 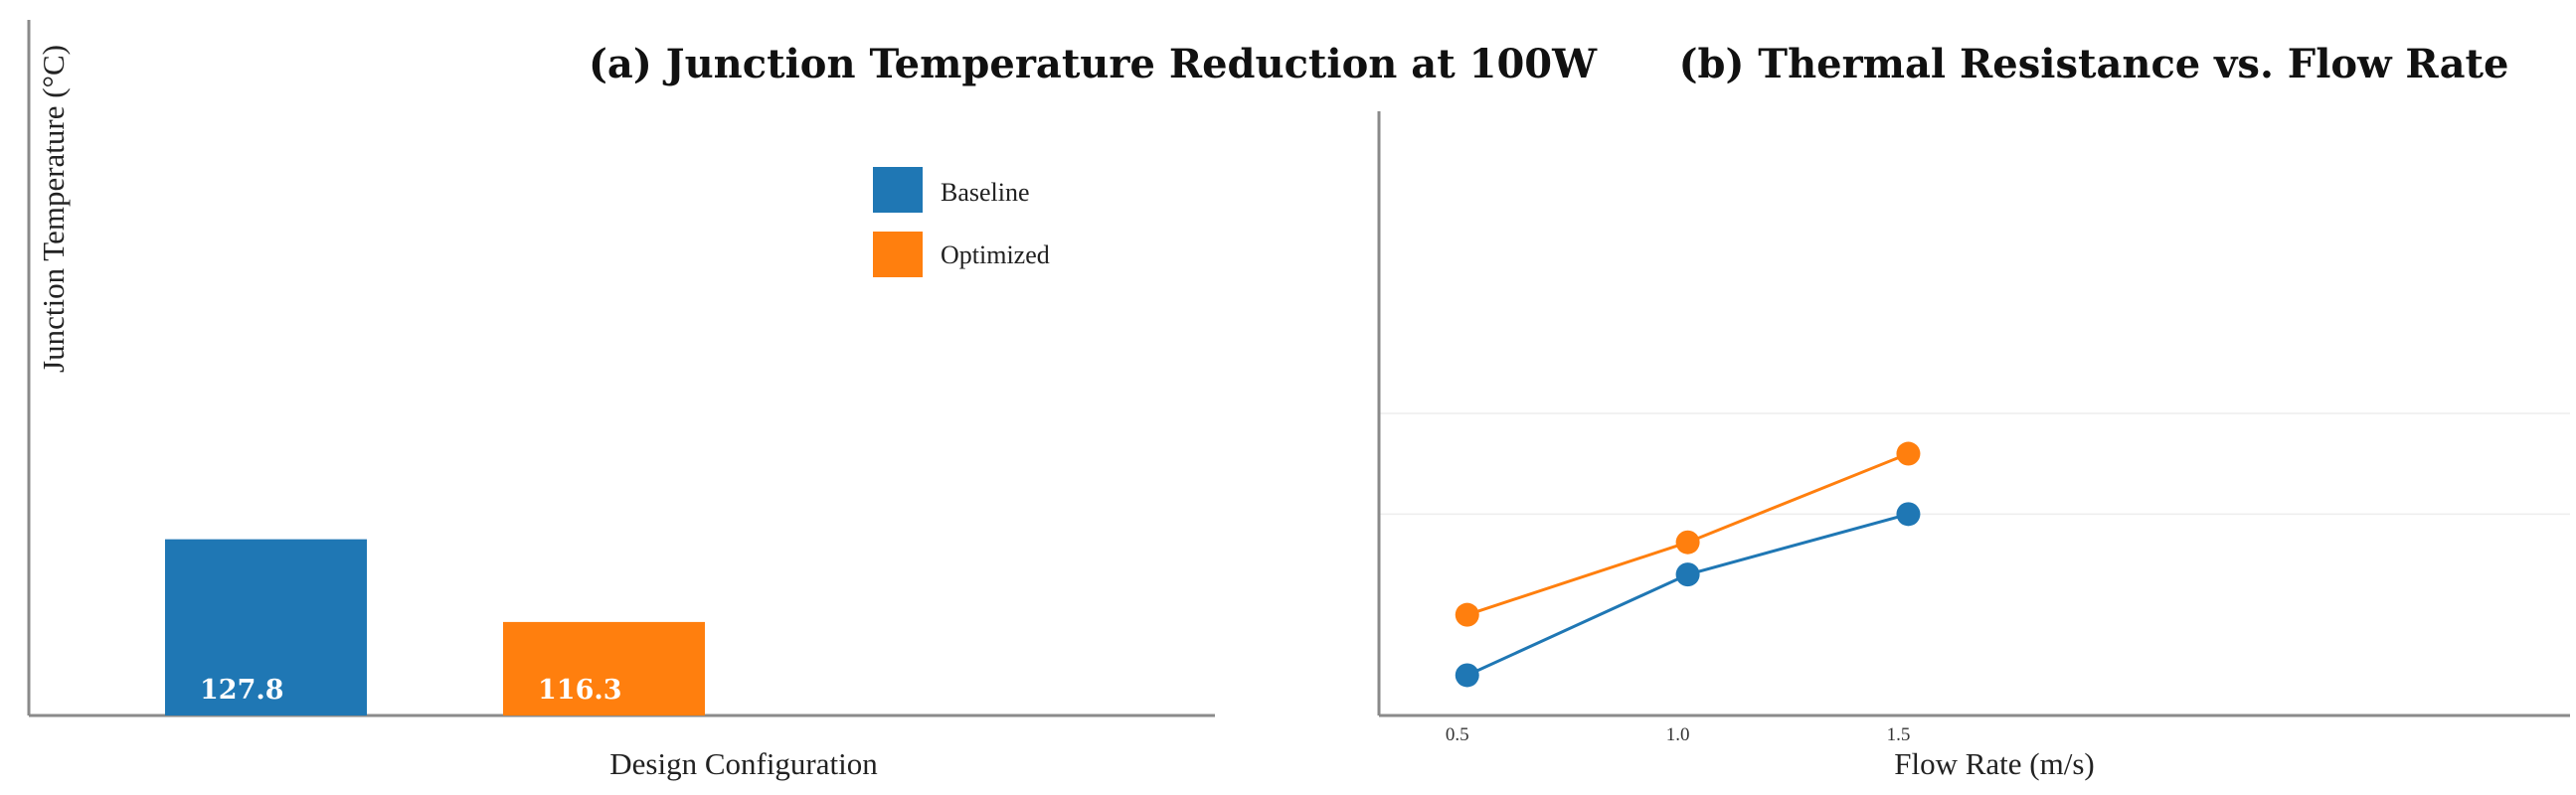 What do you see at coordinates (985, 192) in the screenshot?
I see `legend-label-baseline: Baseline` at bounding box center [985, 192].